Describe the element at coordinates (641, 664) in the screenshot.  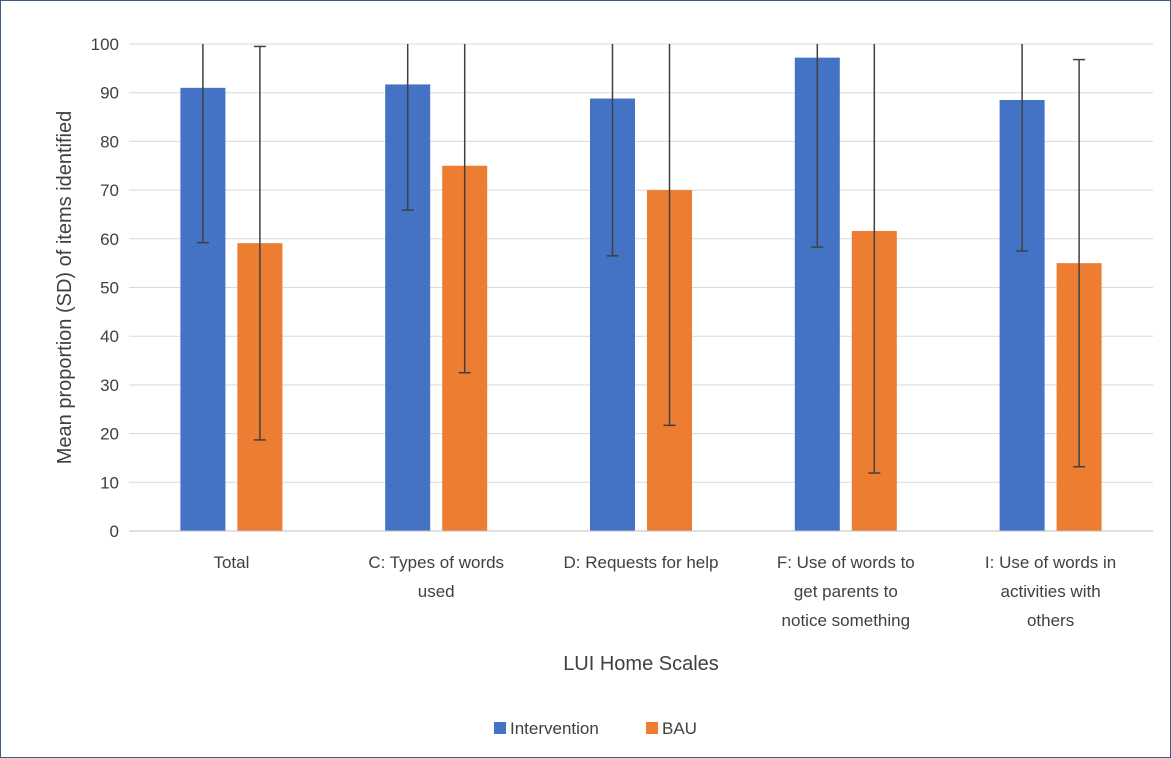
I see `x-axis-title: LUI Home Scales` at that location.